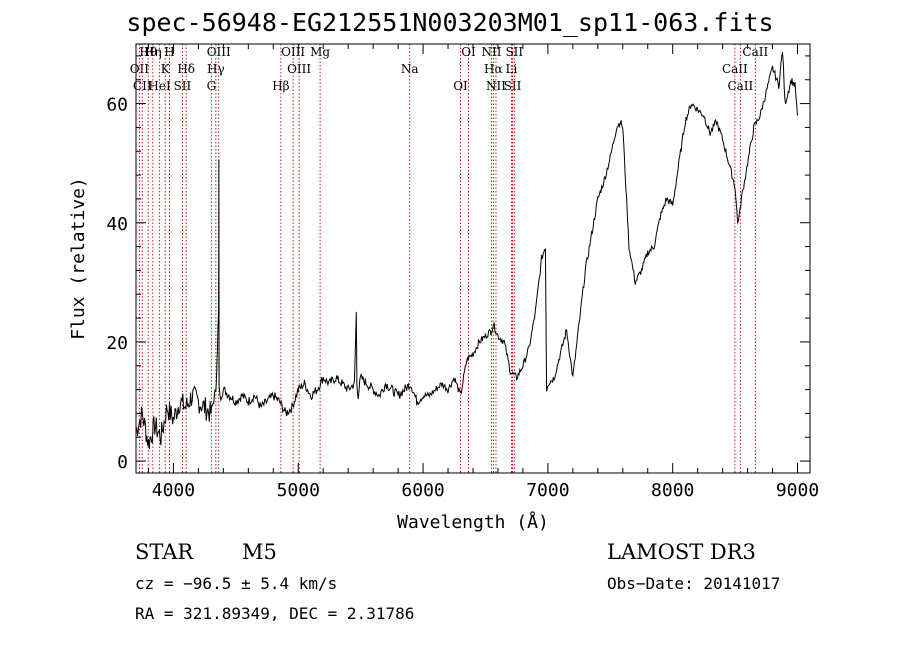 This screenshot has height=649, width=900. What do you see at coordinates (169, 52) in the screenshot?
I see `line-label: H` at bounding box center [169, 52].